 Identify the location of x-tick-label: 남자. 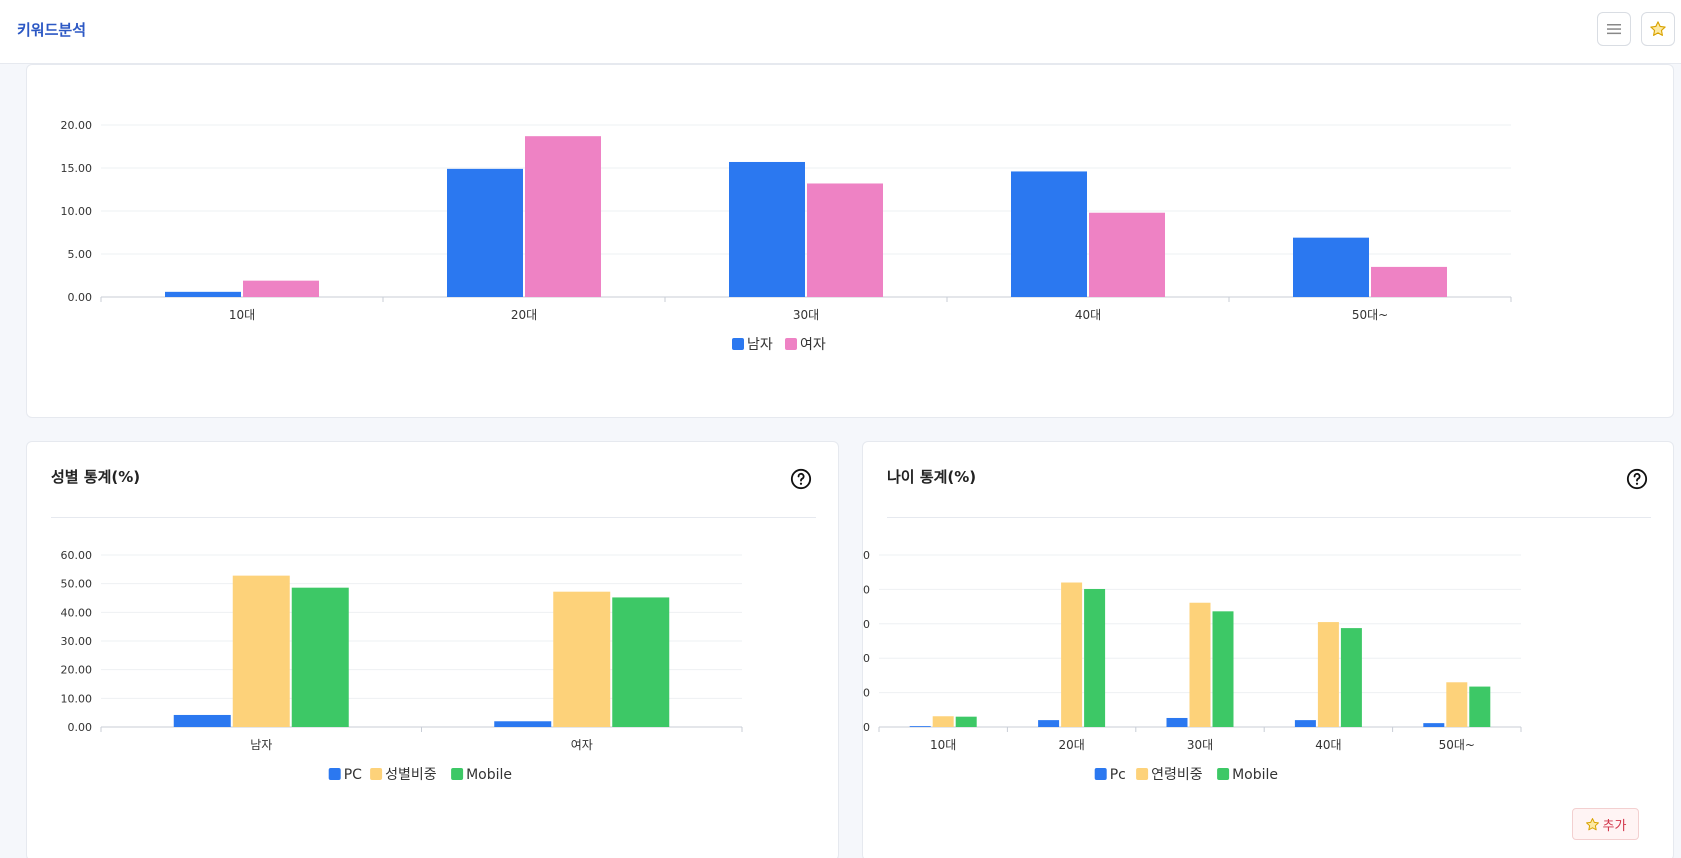
(261, 745).